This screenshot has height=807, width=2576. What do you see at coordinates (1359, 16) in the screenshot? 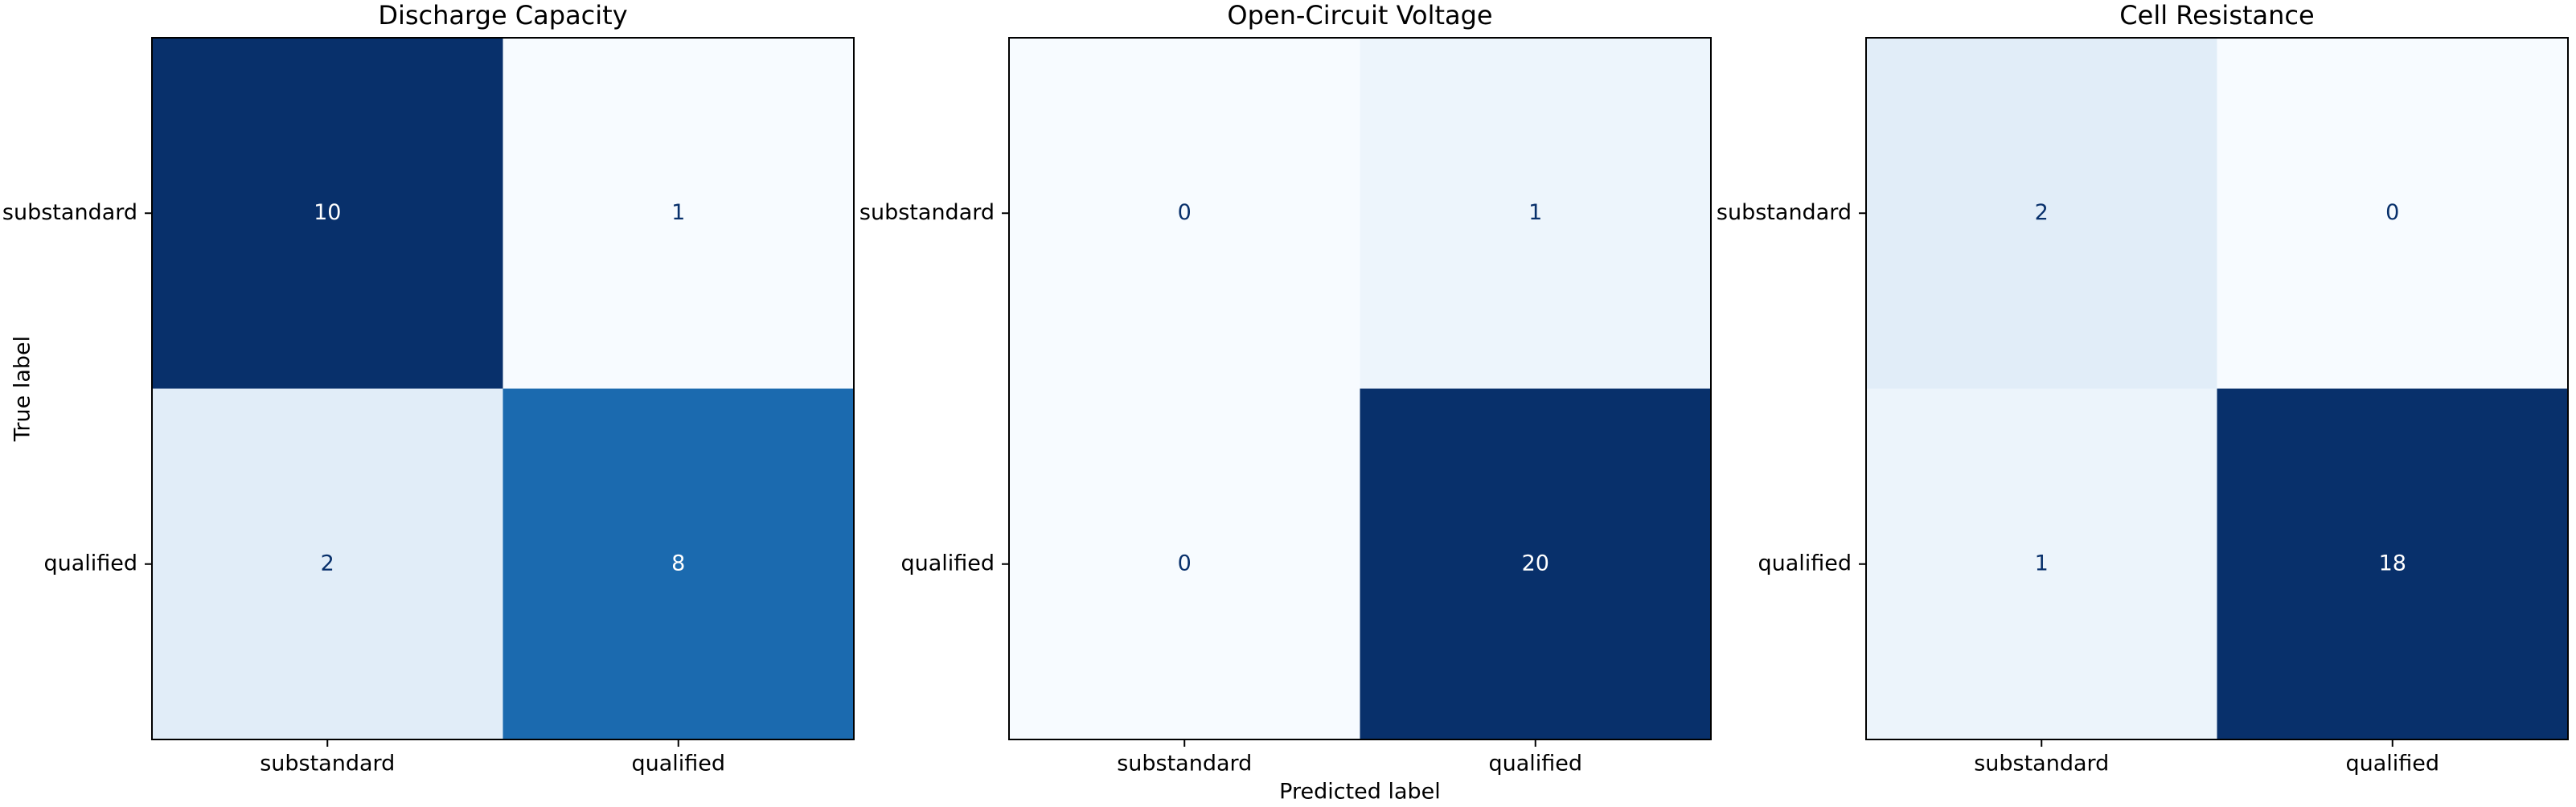
I see `chart-title: Open-Circuit Voltage` at bounding box center [1359, 16].